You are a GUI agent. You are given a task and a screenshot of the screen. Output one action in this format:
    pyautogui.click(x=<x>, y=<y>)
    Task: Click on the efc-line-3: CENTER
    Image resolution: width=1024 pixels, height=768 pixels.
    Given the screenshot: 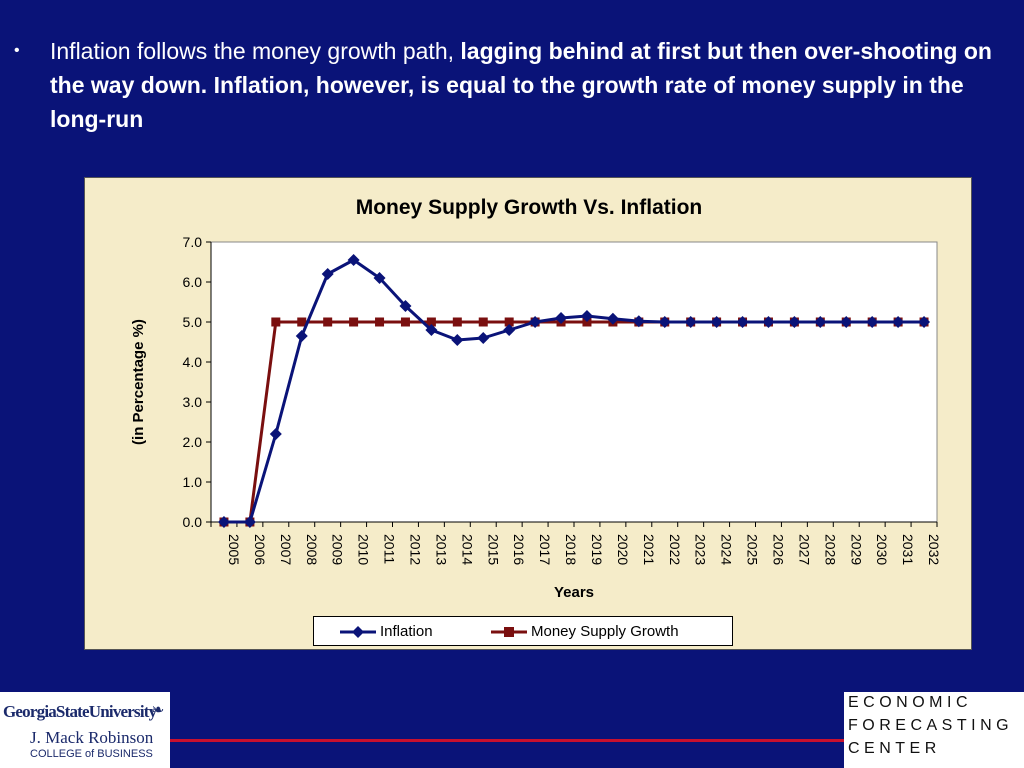 What is the action you would take?
    pyautogui.click(x=894, y=748)
    